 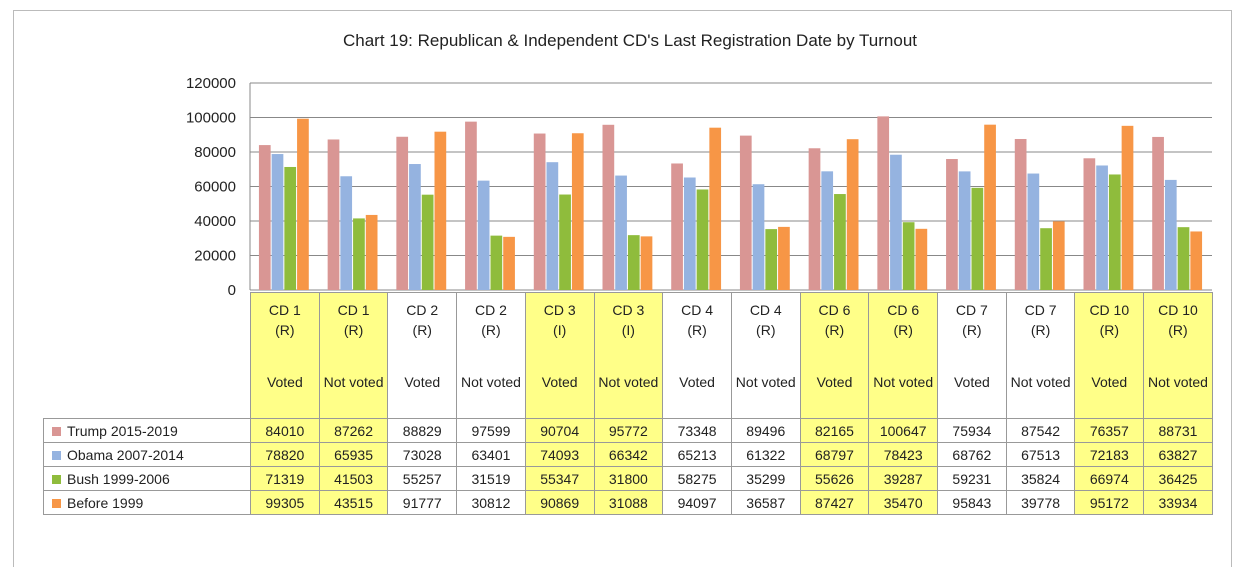 I want to click on value-cell: 95843, so click(x=972, y=502).